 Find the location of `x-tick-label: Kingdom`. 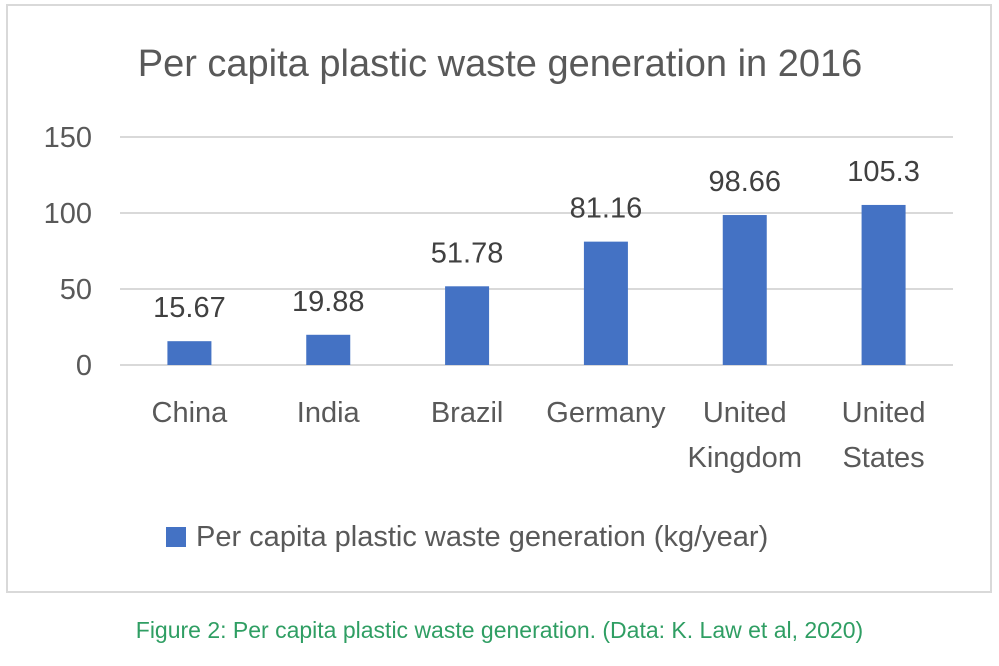

x-tick-label: Kingdom is located at coordinates (745, 458).